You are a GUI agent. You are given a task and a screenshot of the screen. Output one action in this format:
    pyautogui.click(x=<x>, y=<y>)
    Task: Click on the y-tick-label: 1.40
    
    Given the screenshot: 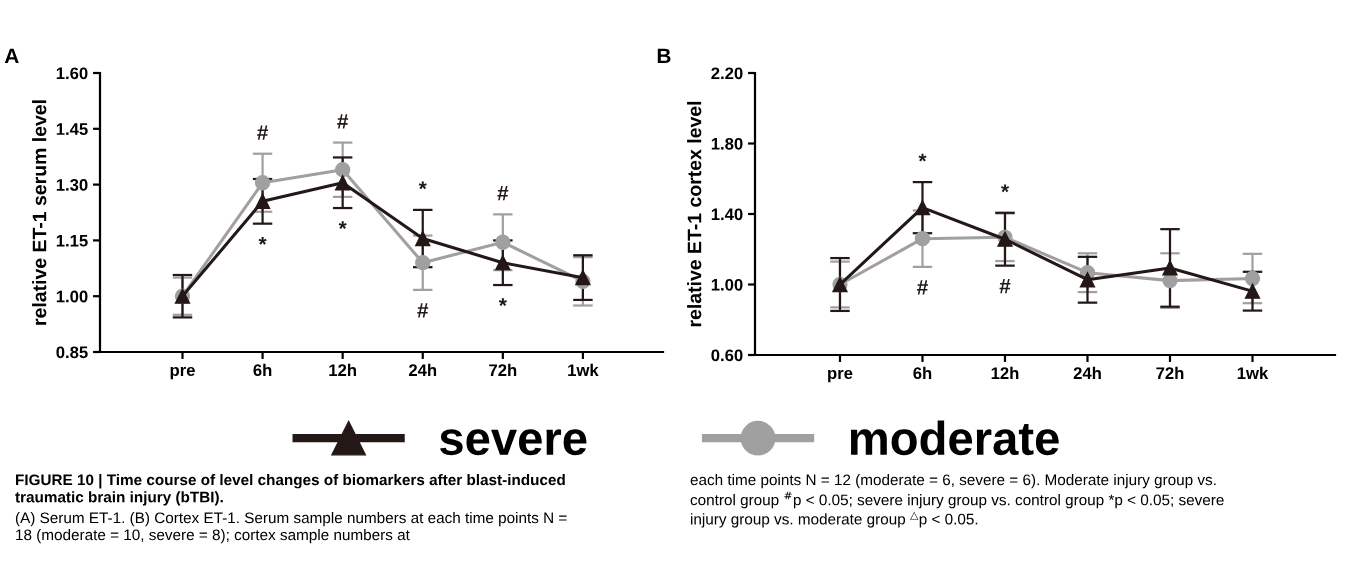 What is the action you would take?
    pyautogui.click(x=727, y=214)
    